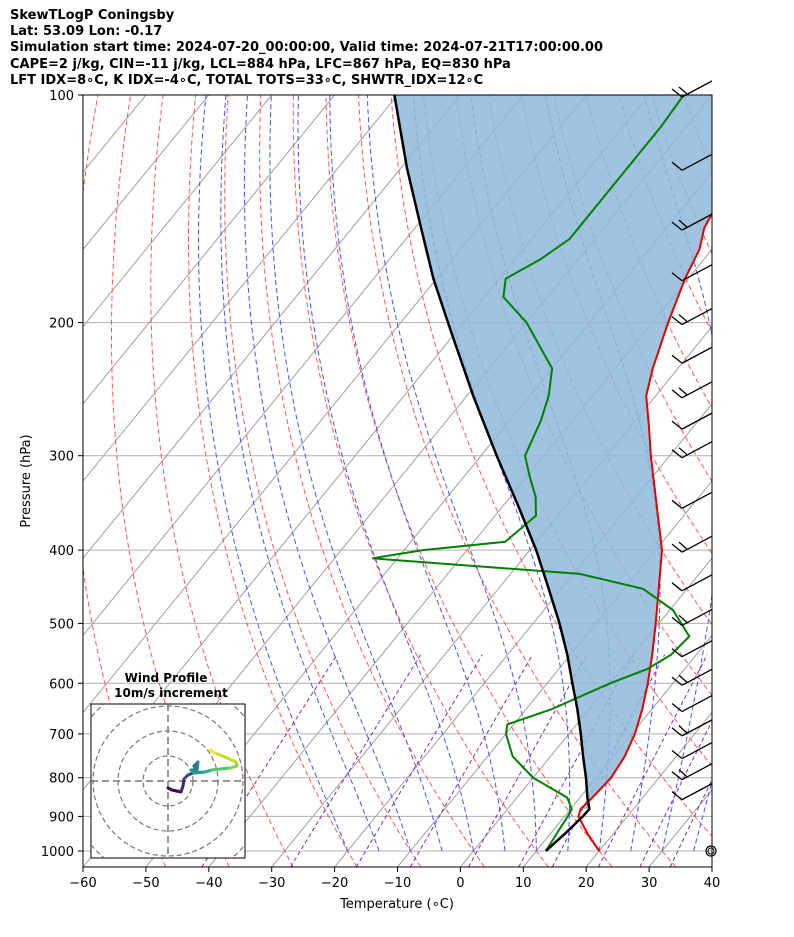 The width and height of the screenshot is (794, 937). What do you see at coordinates (61, 779) in the screenshot?
I see `y-tick-label: 800` at bounding box center [61, 779].